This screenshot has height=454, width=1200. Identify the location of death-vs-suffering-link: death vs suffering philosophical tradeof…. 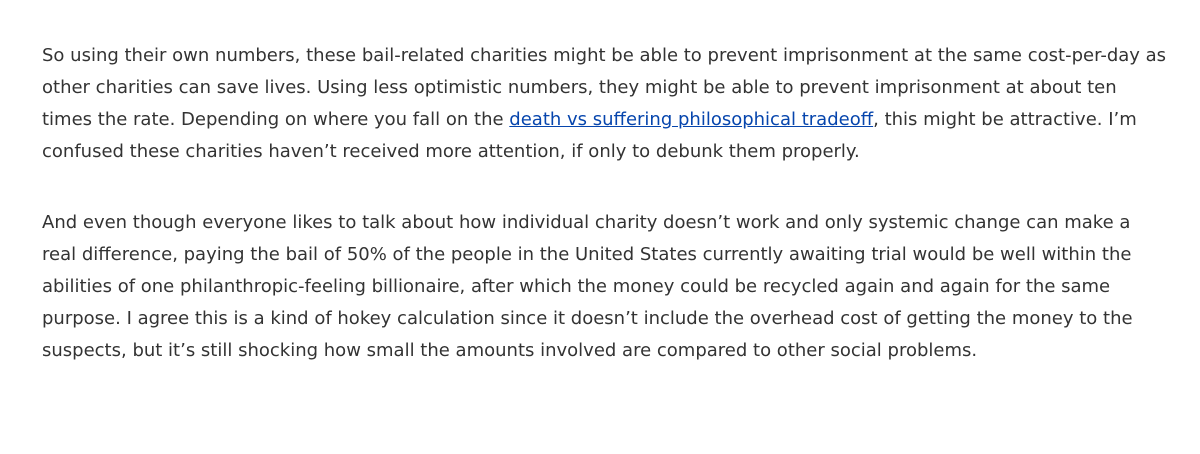
(691, 119).